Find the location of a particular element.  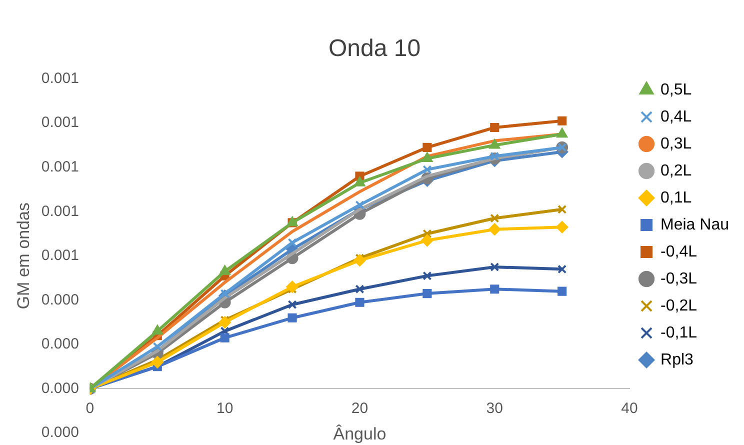

legend-label: Meia Nau is located at coordinates (695, 225).